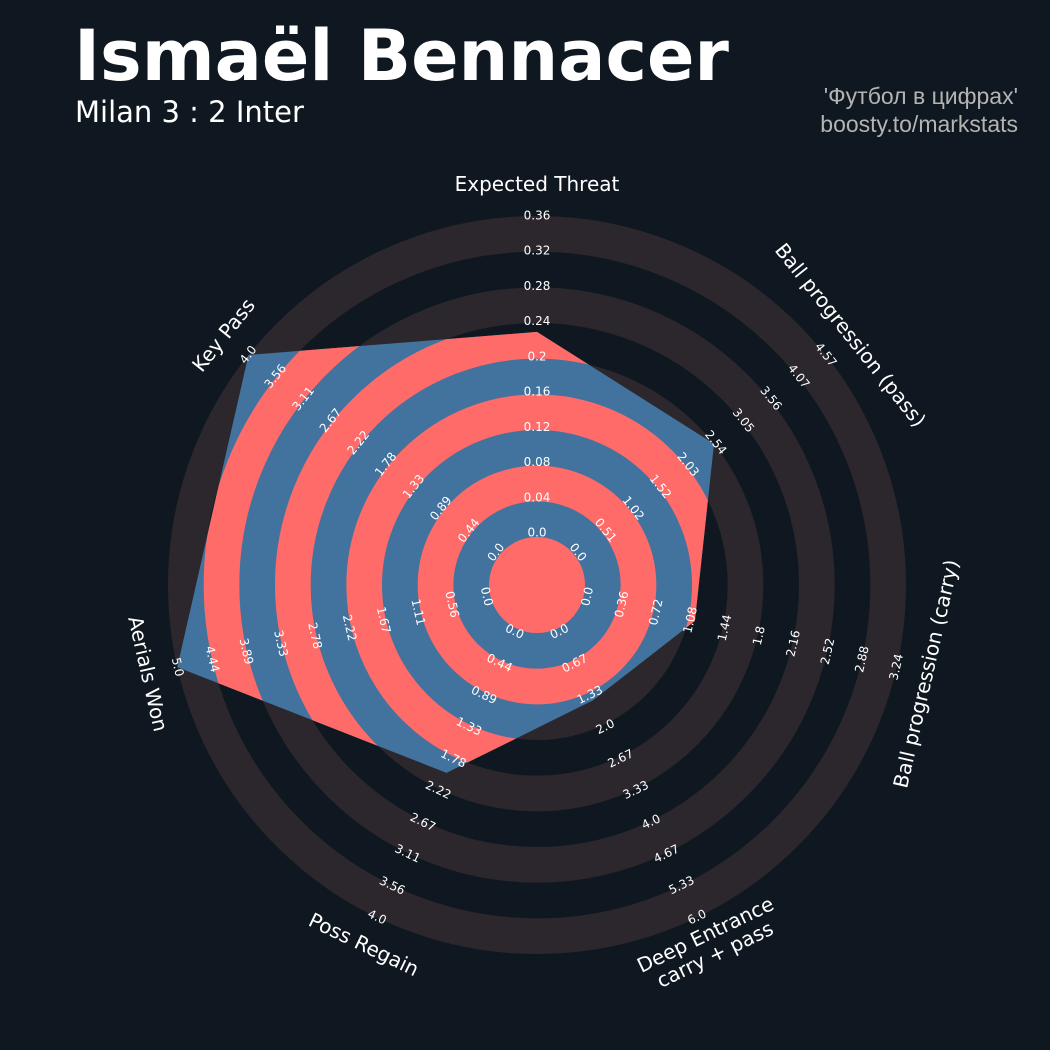 The width and height of the screenshot is (1050, 1050). What do you see at coordinates (725, 627) in the screenshot?
I see `tick-label: 1.44` at bounding box center [725, 627].